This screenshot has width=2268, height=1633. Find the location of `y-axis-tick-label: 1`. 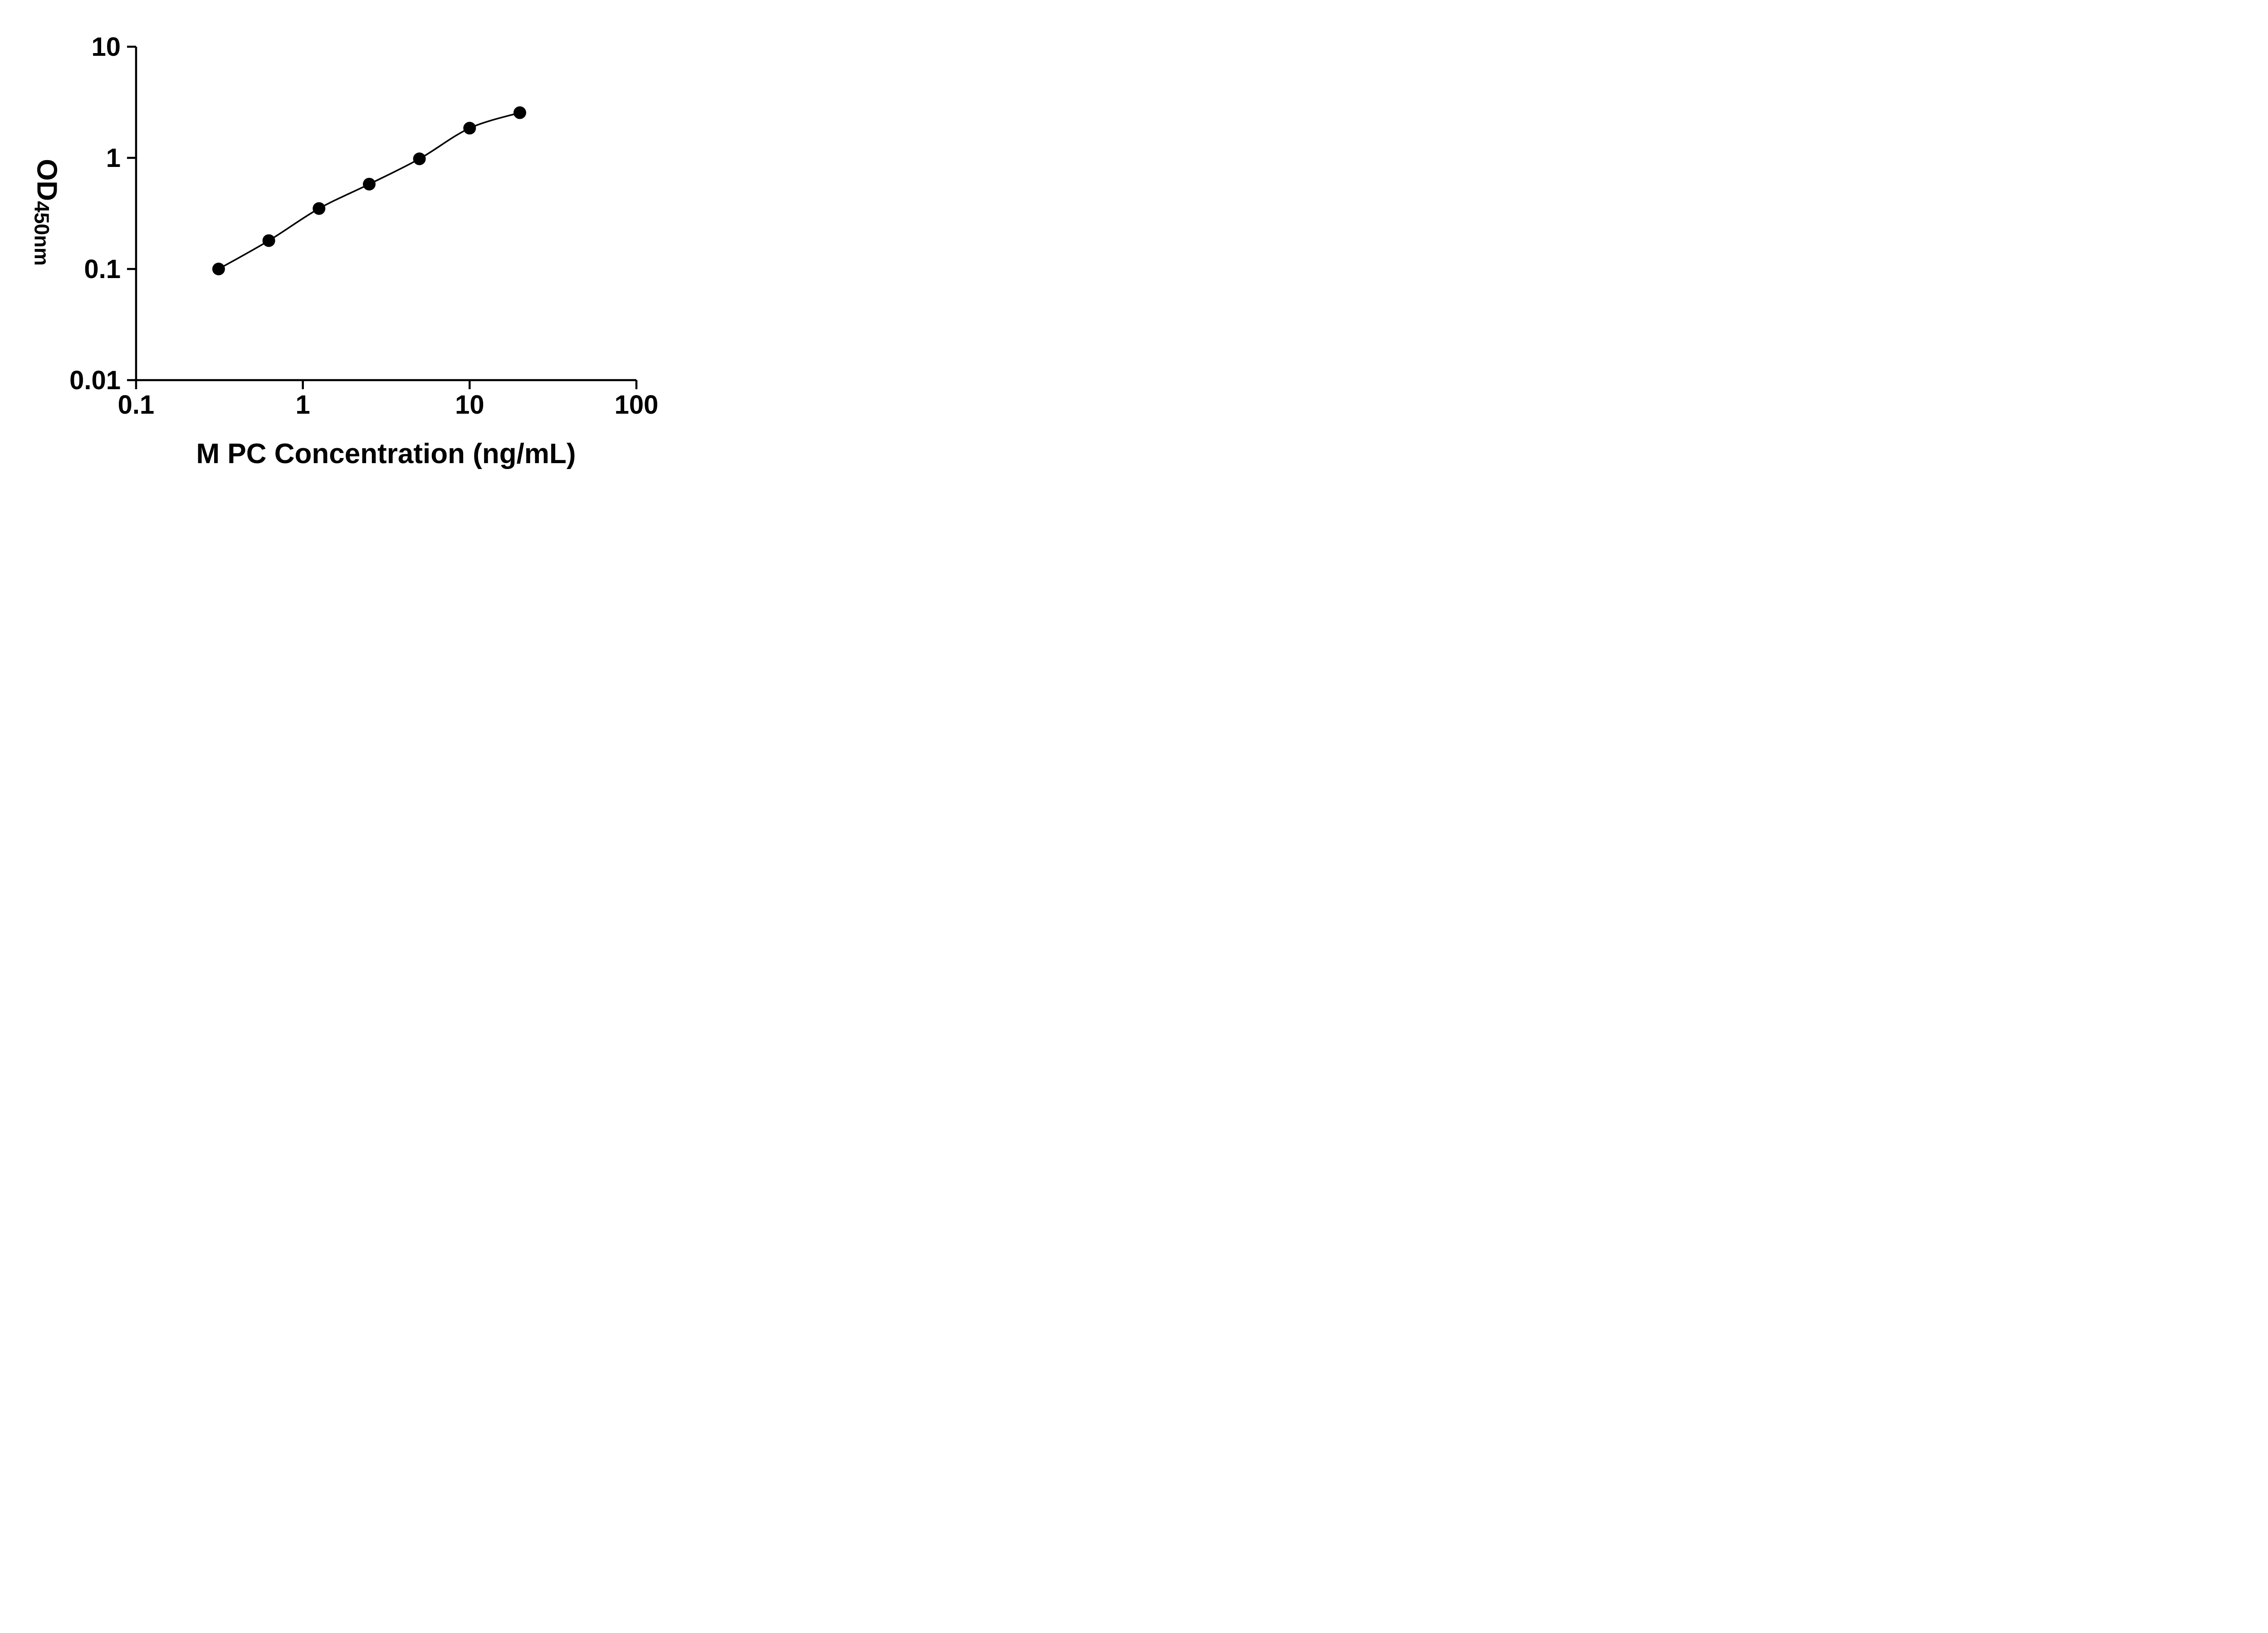

y-axis-tick-label: 1 is located at coordinates (113, 158).